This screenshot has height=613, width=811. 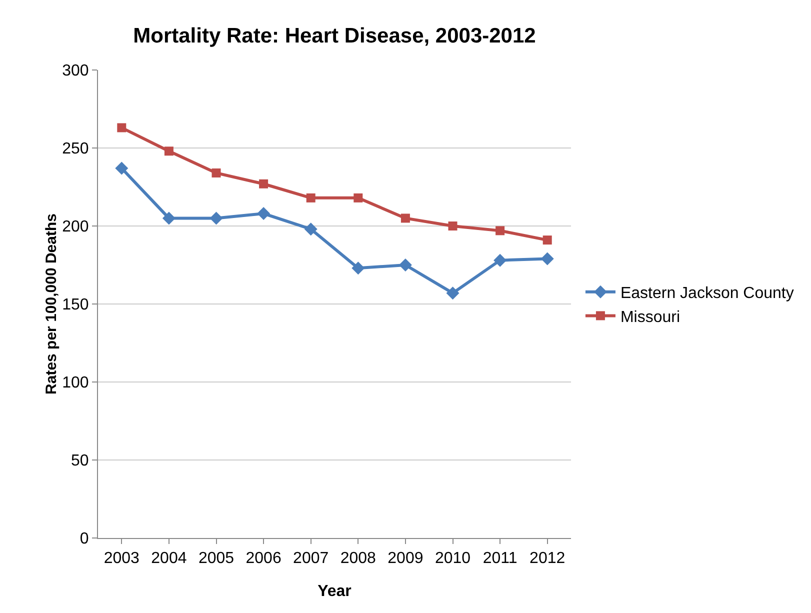 What do you see at coordinates (75, 149) in the screenshot?
I see `y-tick-label: 250` at bounding box center [75, 149].